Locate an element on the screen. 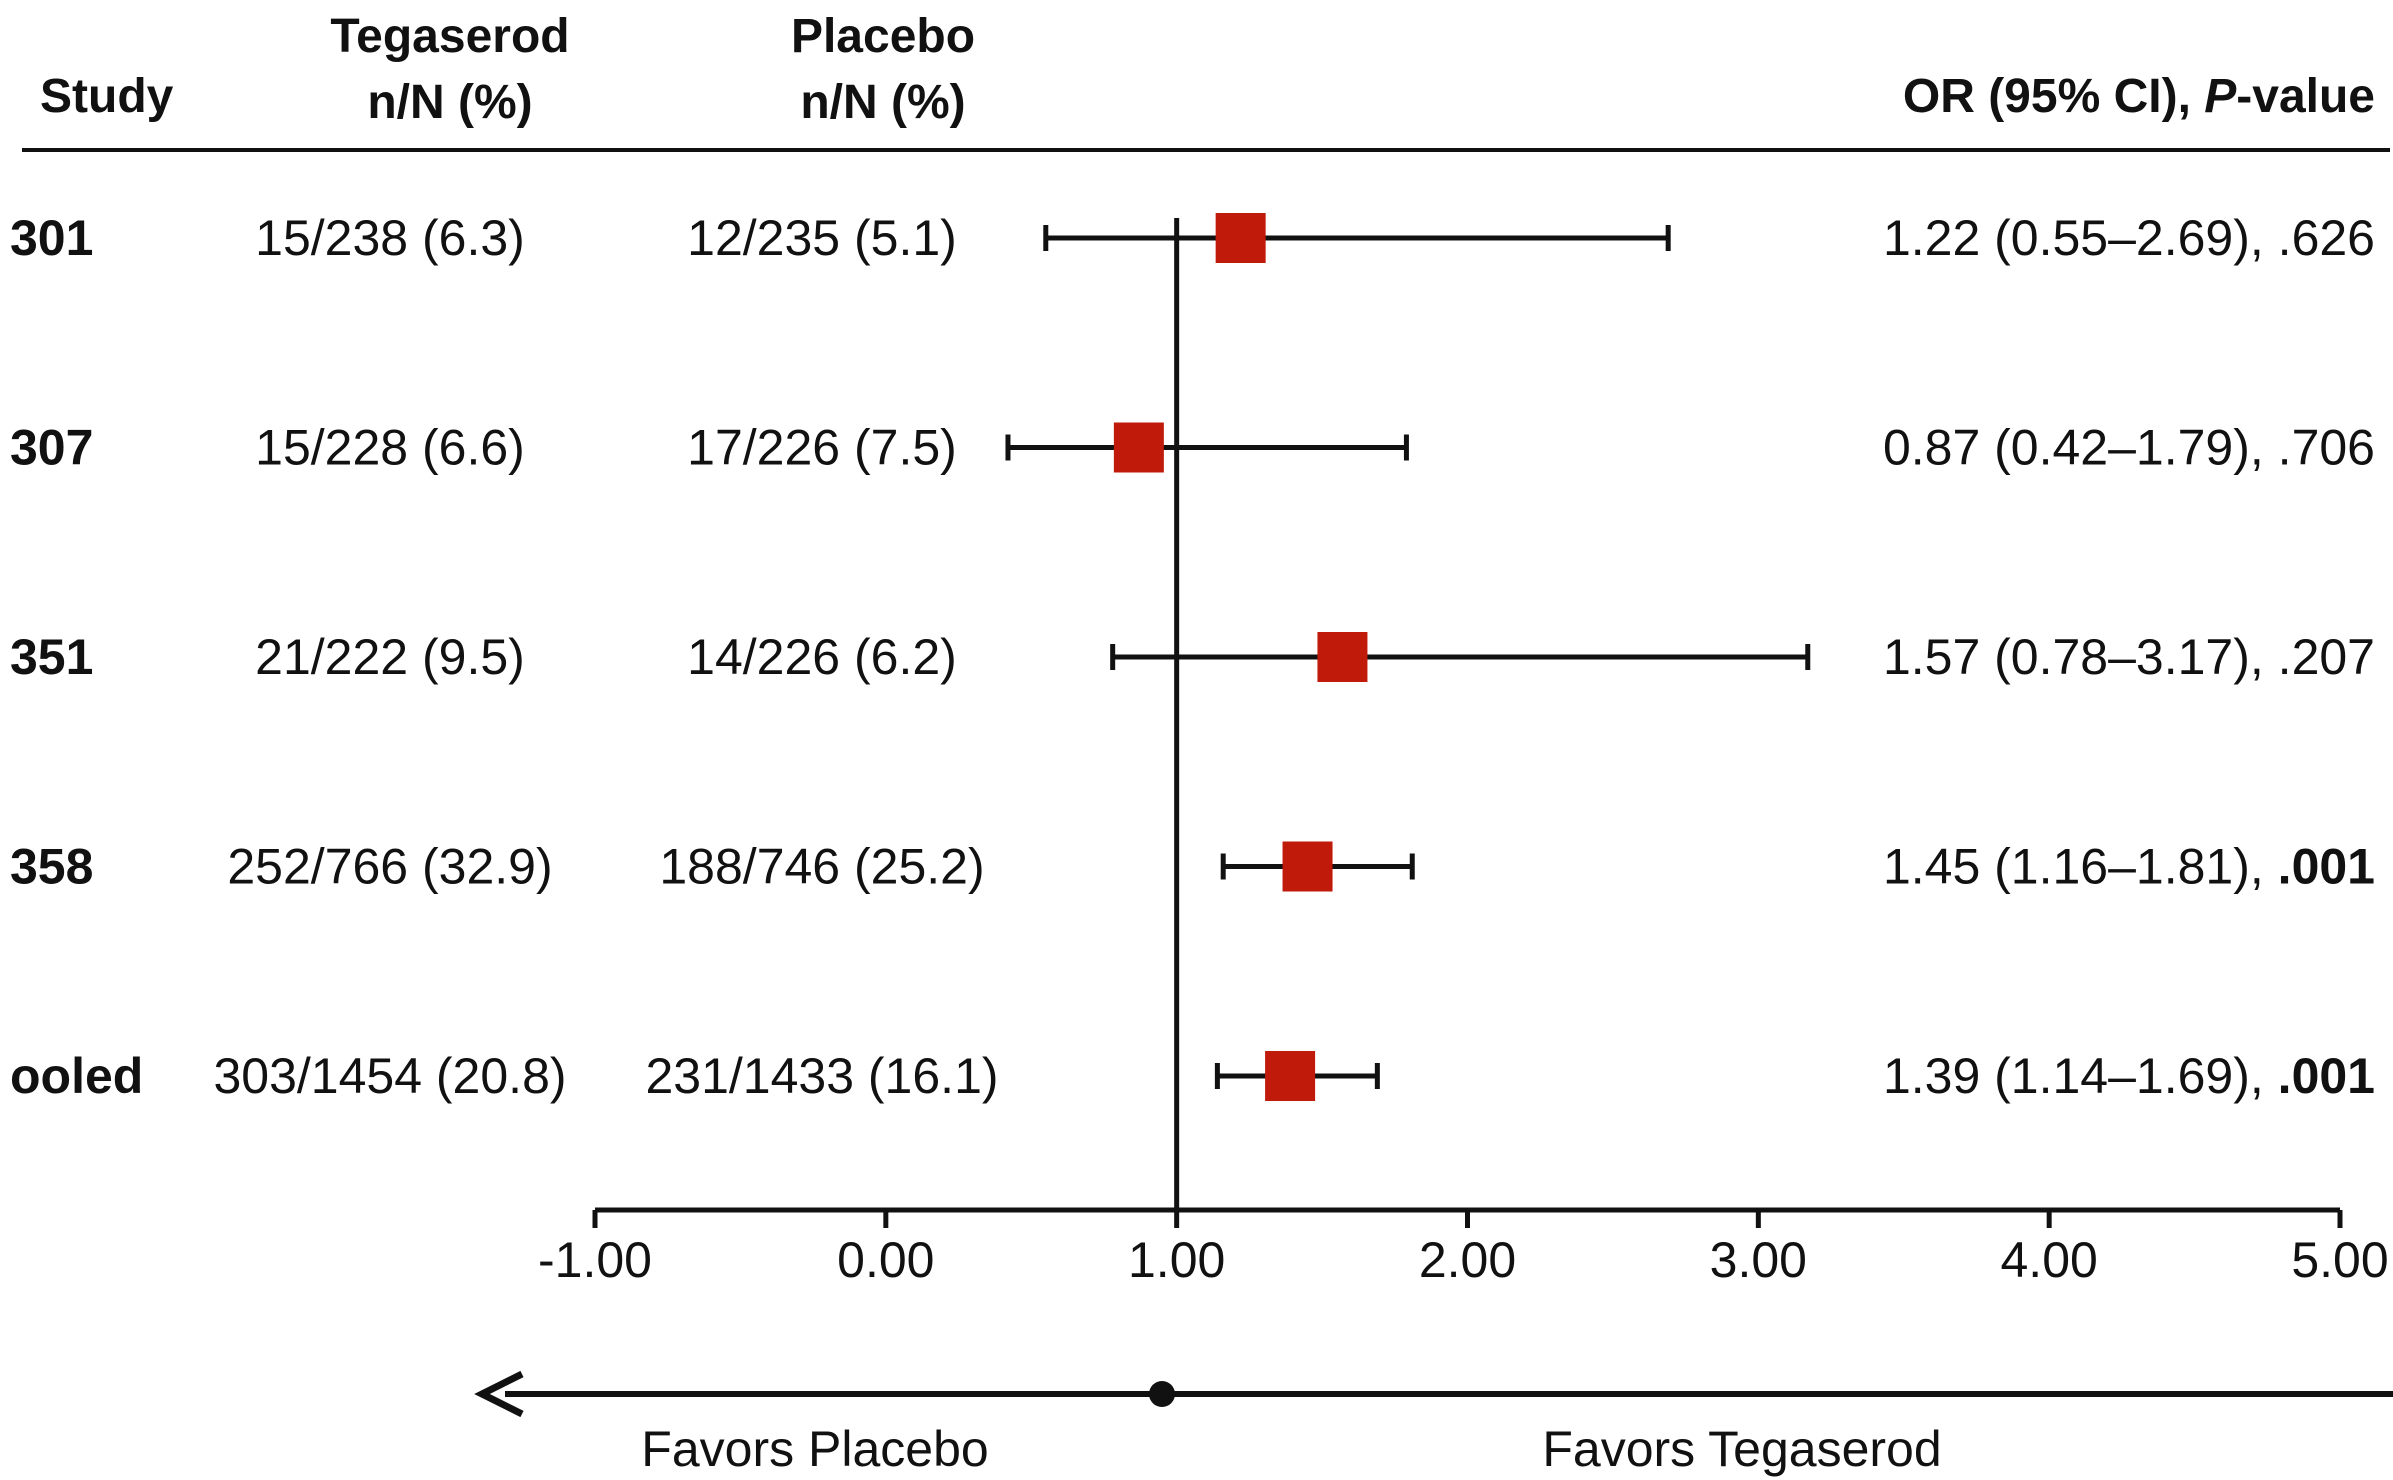  or-ci-value: 1.57 (0.78–3.17), .207 is located at coordinates (2129, 657).